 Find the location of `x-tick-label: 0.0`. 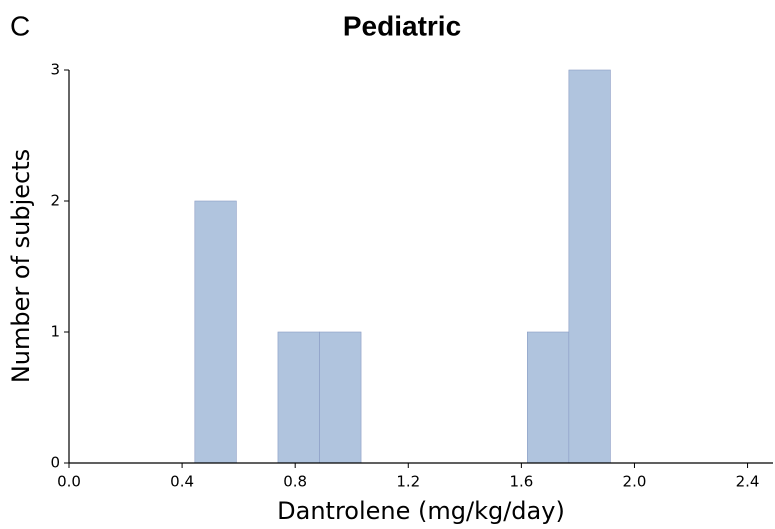

x-tick-label: 0.0 is located at coordinates (69, 482).